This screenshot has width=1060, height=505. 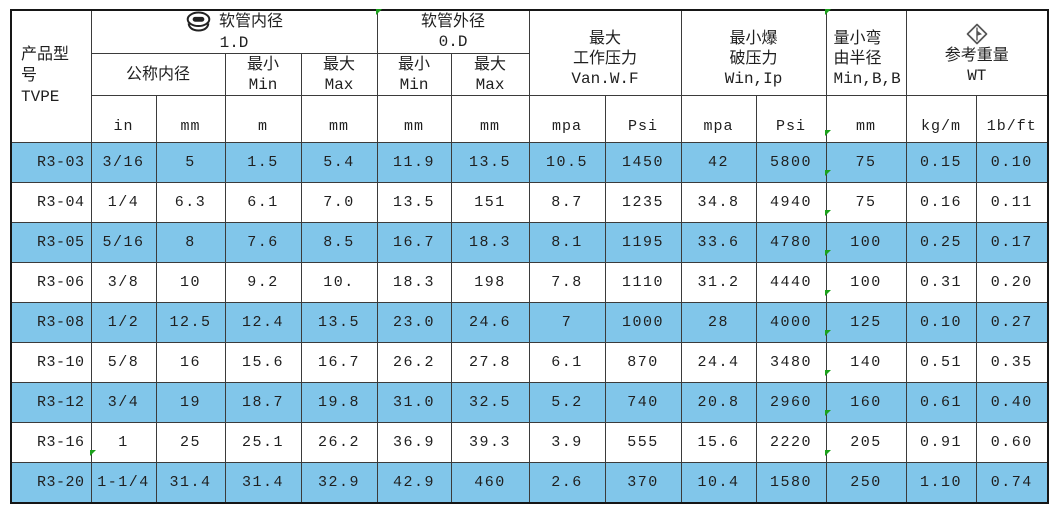 What do you see at coordinates (605, 52) in the screenshot?
I see `header-max-working-pressure: 最大 工作压力 Van.W.F` at bounding box center [605, 52].